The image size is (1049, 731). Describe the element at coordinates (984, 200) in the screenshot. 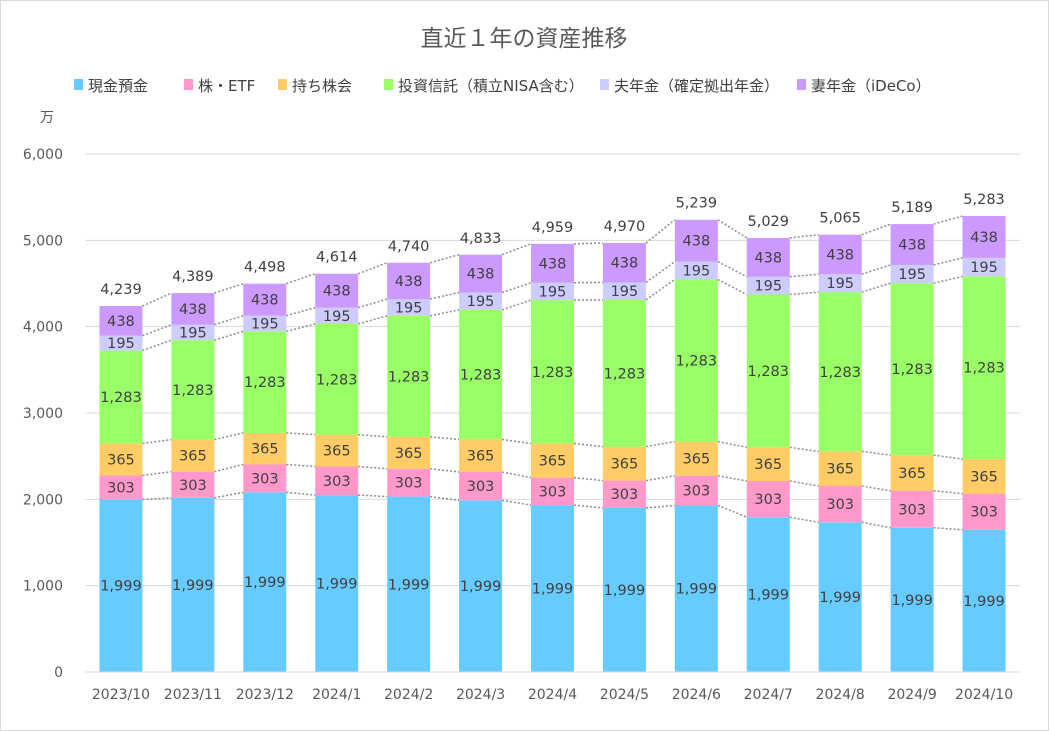

I see `total-label: 5,283` at that location.